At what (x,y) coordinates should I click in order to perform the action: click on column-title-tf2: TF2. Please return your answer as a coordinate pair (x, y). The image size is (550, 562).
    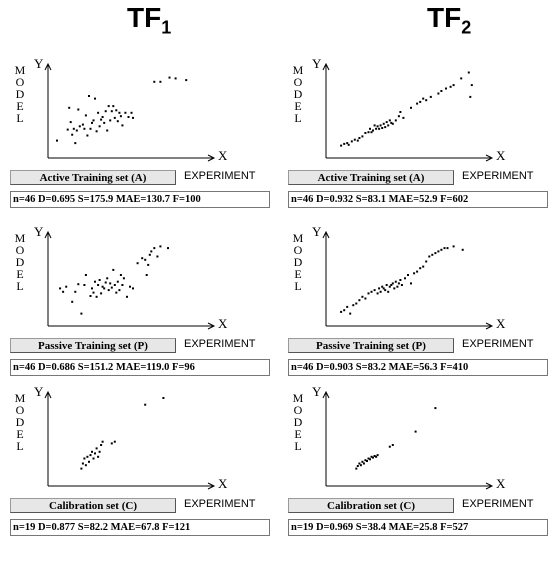
    Looking at the image, I should click on (449, 20).